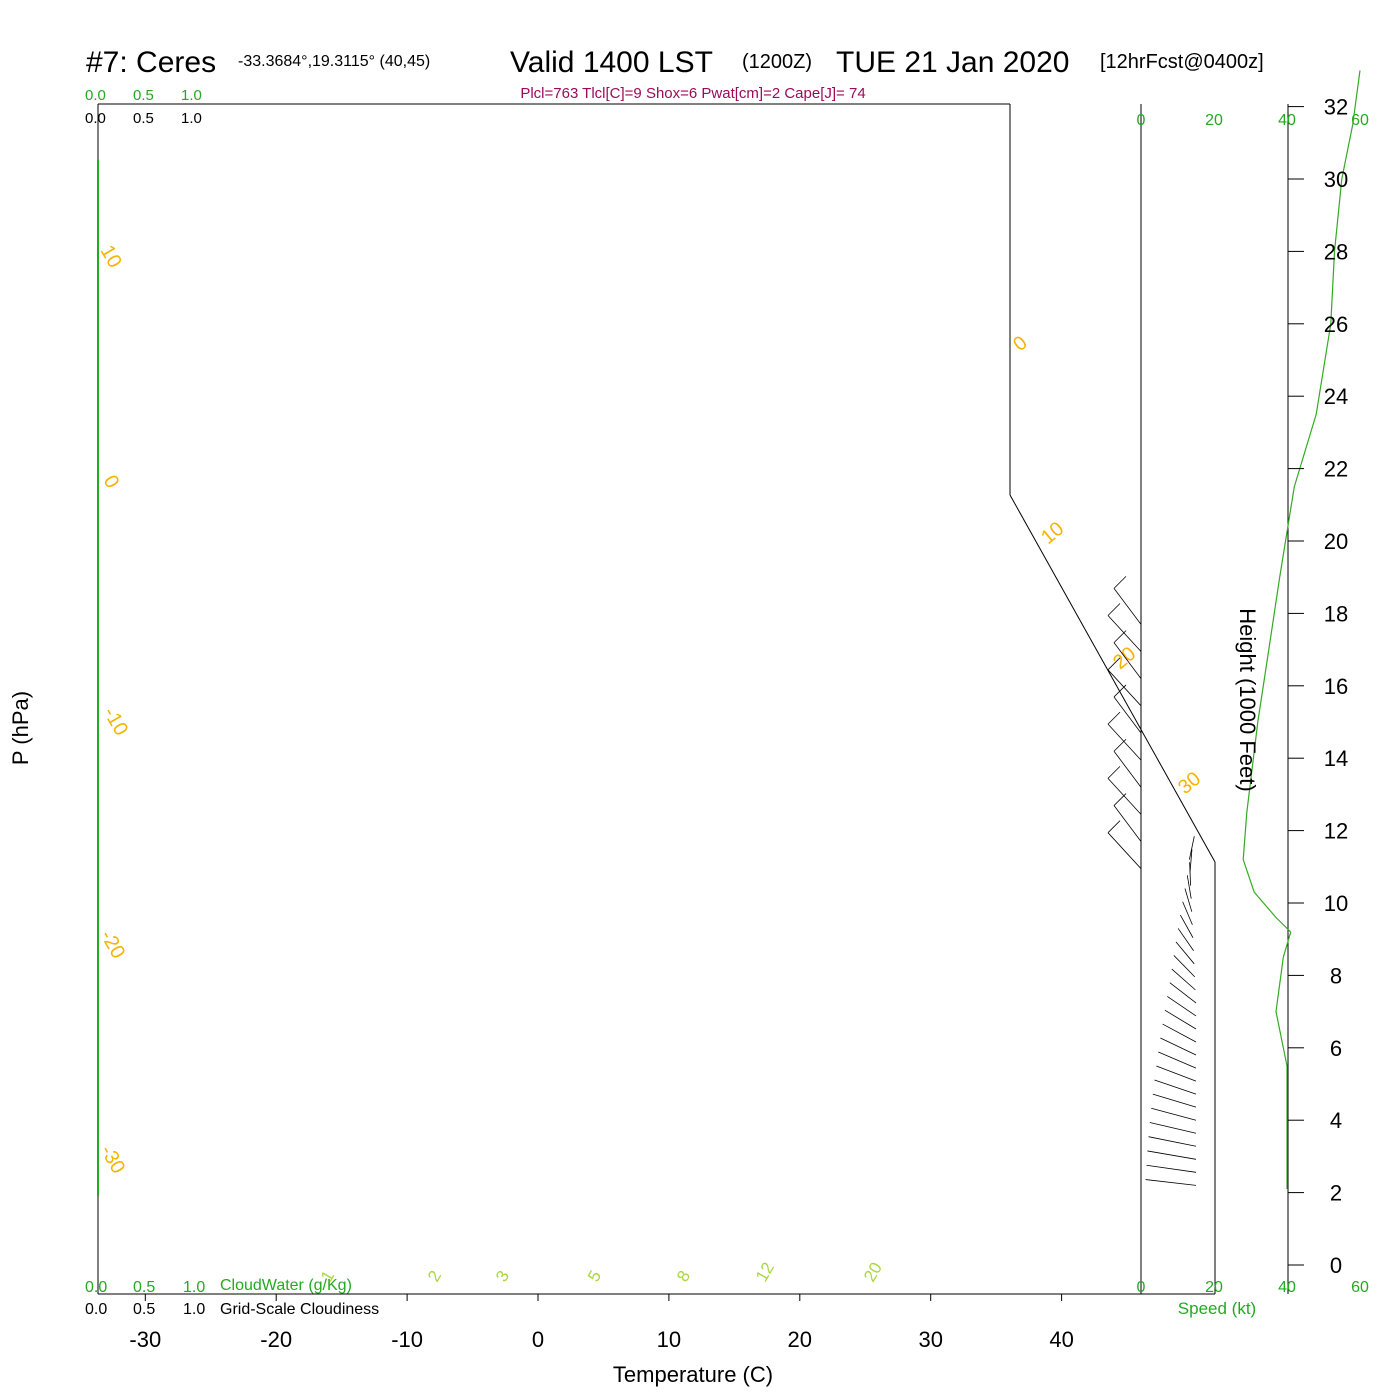  I want to click on cloudiness-scale-bottom-2: 1.0, so click(194, 1309).